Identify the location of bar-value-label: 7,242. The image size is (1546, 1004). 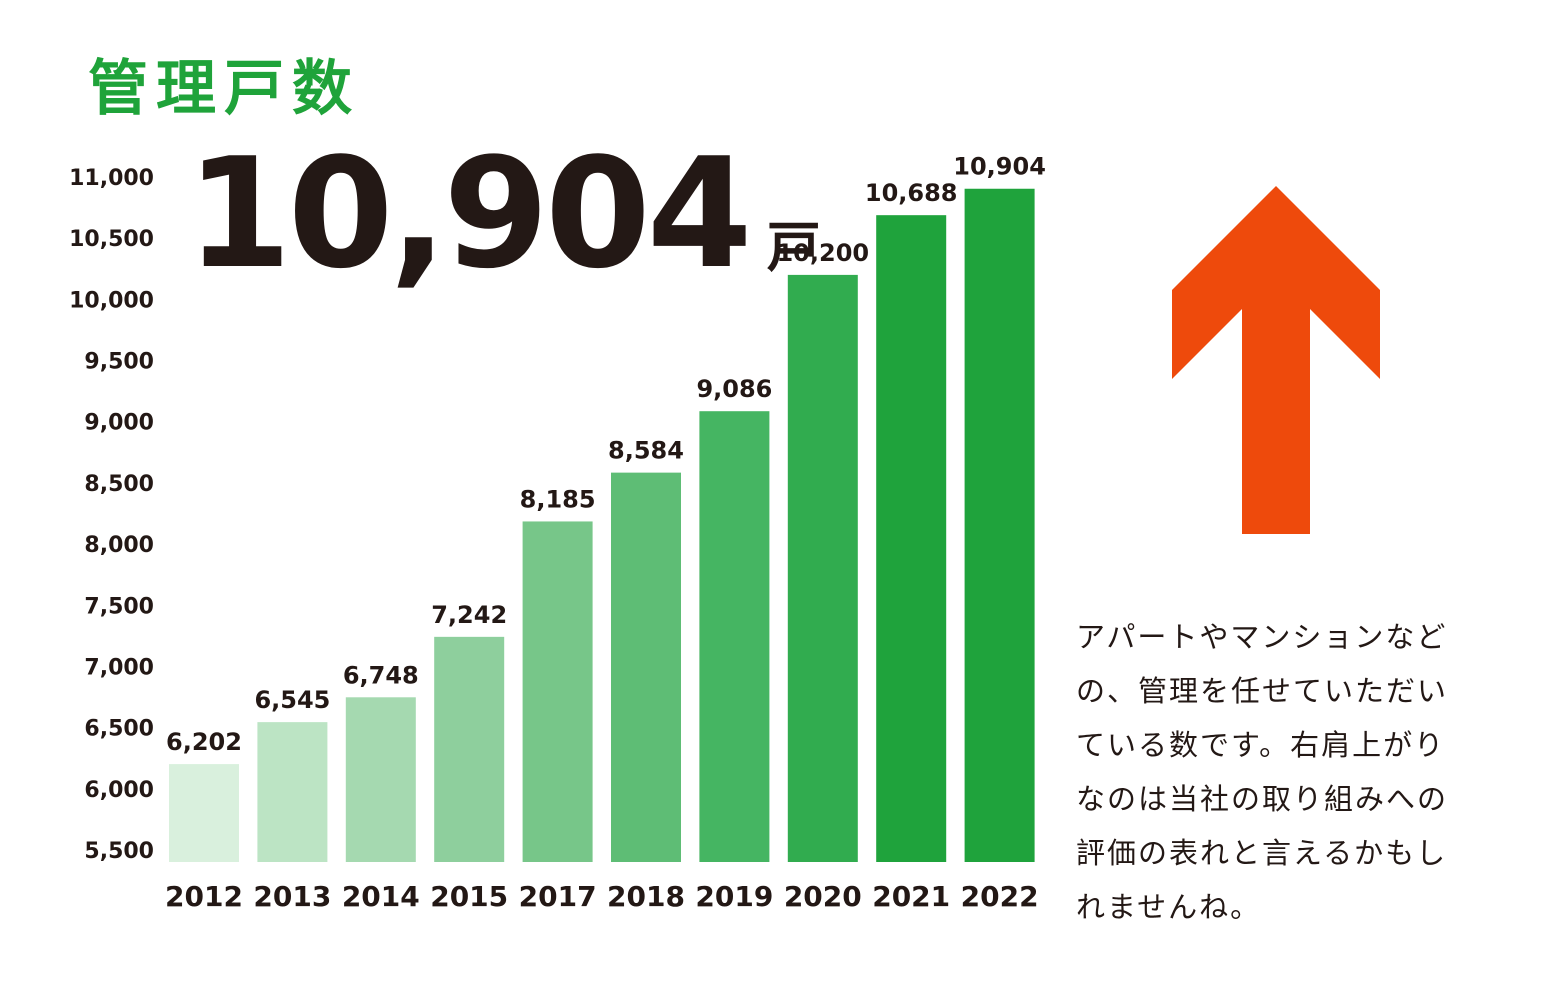
(469, 615).